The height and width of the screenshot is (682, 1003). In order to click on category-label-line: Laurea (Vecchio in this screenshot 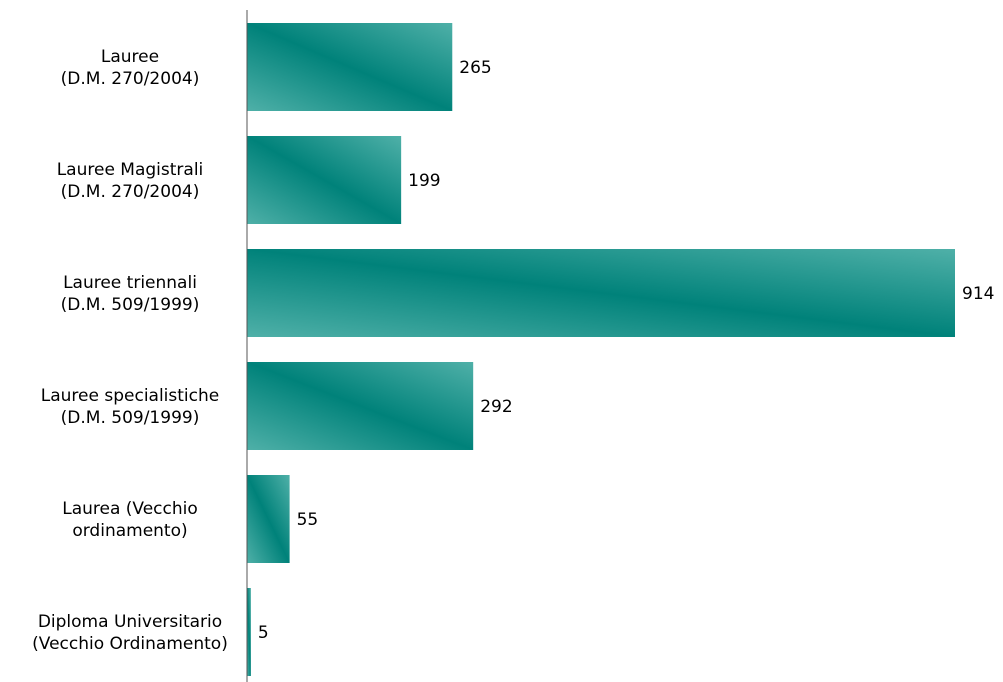, I will do `click(130, 509)`.